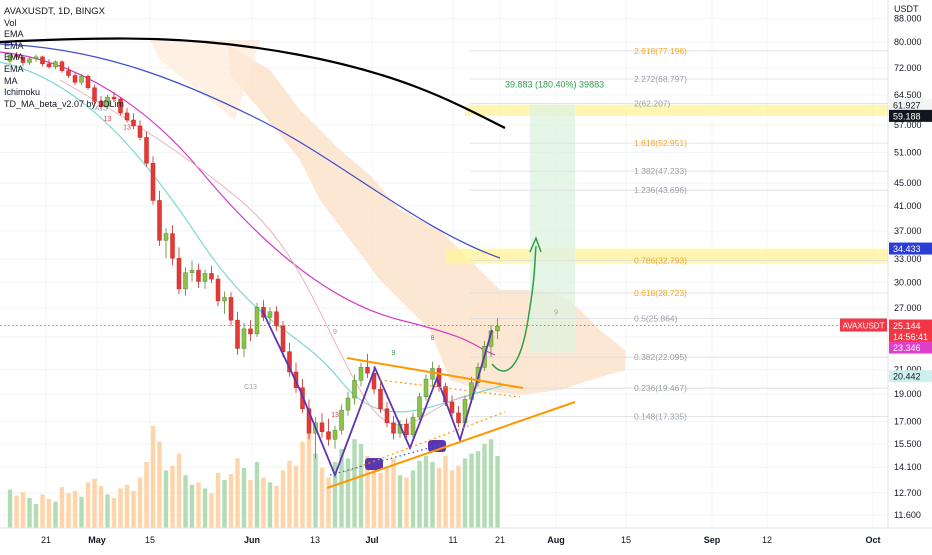 The image size is (932, 555). I want to click on td-count-label: 9, so click(556, 313).